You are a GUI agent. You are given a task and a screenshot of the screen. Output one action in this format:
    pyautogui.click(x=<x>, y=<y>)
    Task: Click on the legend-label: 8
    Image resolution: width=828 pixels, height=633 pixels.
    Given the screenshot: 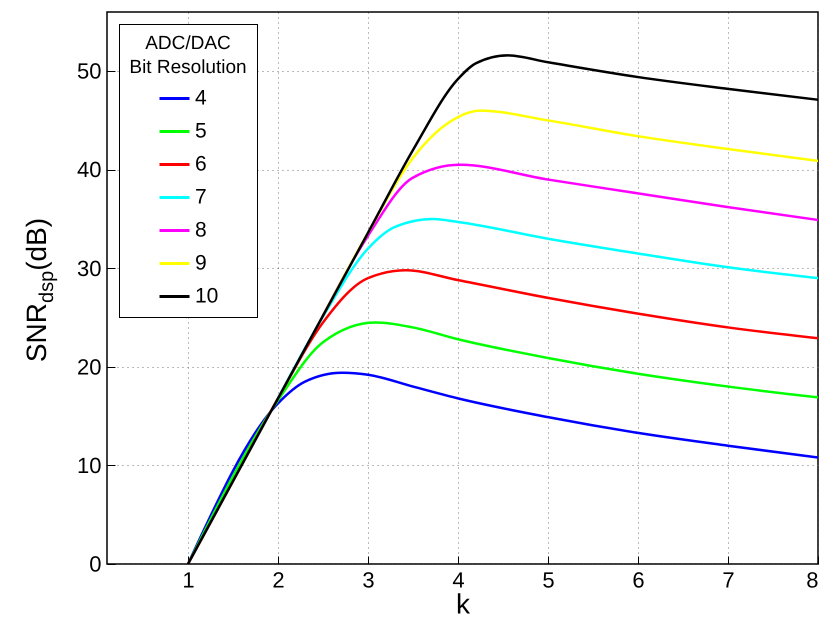 What is the action you would take?
    pyautogui.click(x=201, y=230)
    